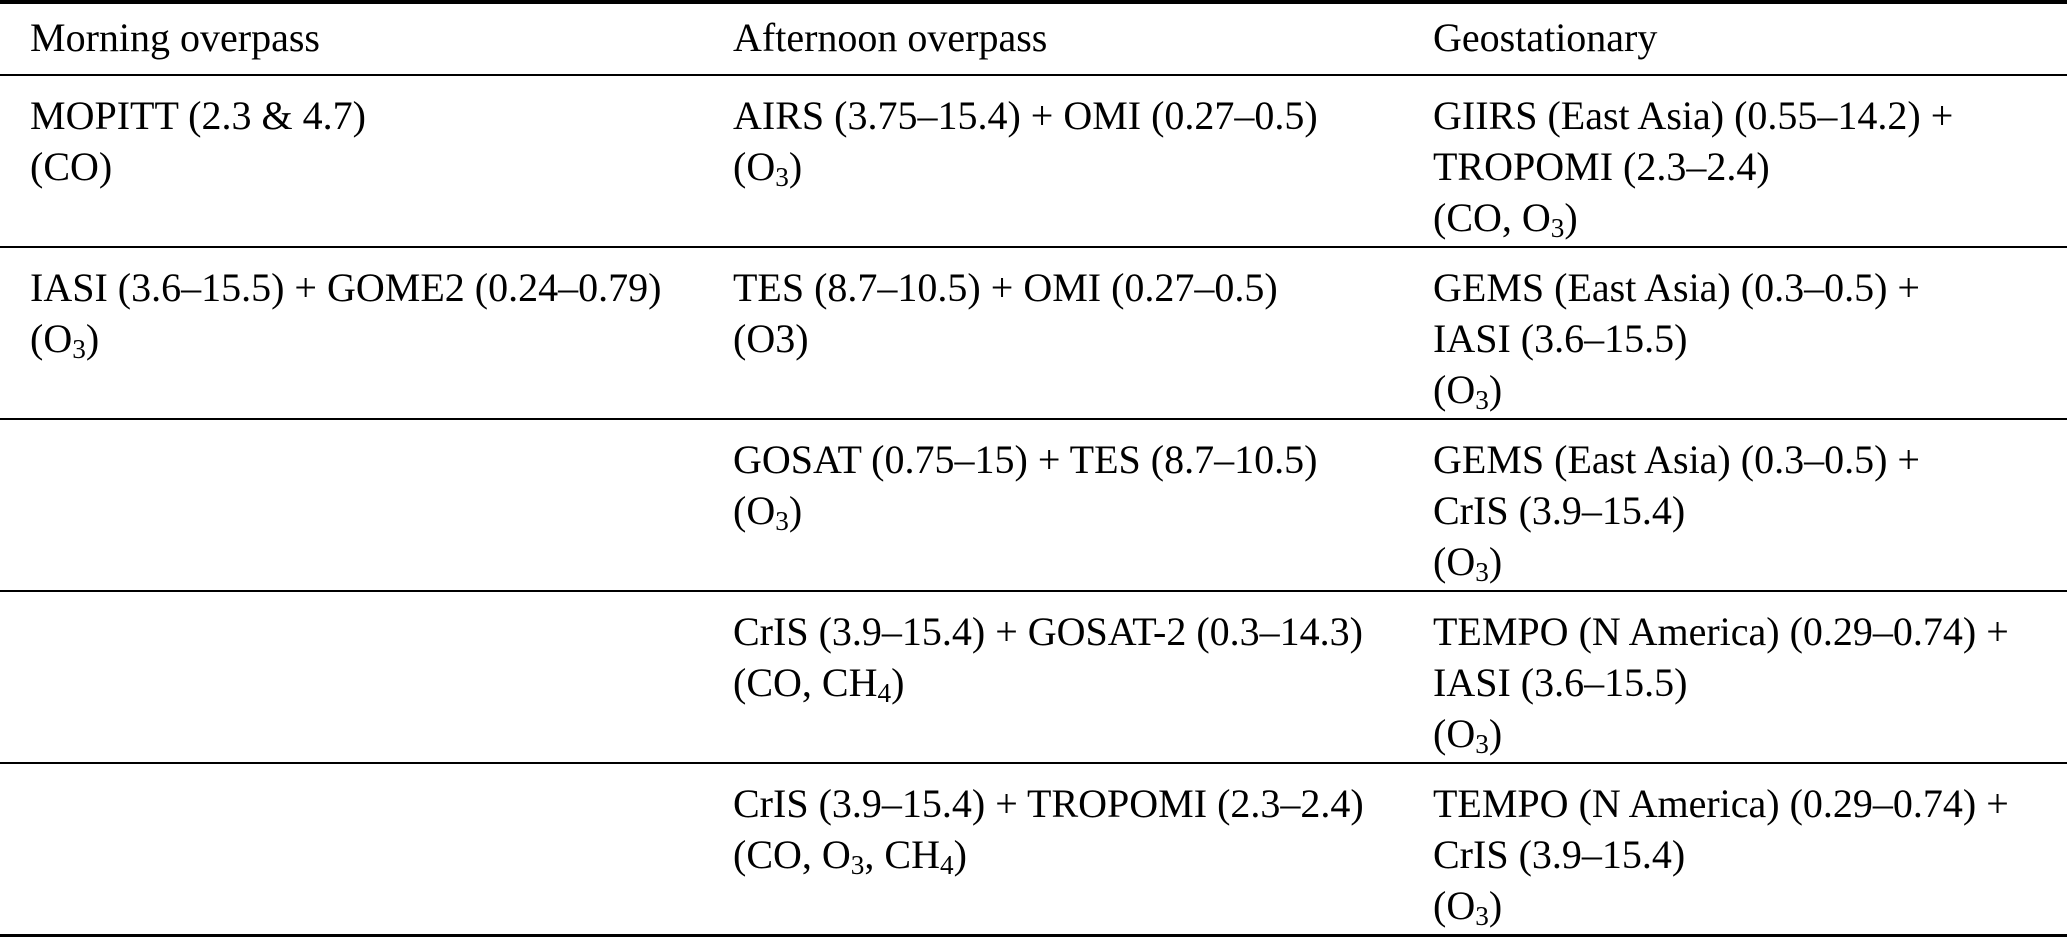  What do you see at coordinates (1053, 333) in the screenshot?
I see `cell-afternoon: TES (8.7–10.5) + OMI (0.27–0.5) (O3)` at bounding box center [1053, 333].